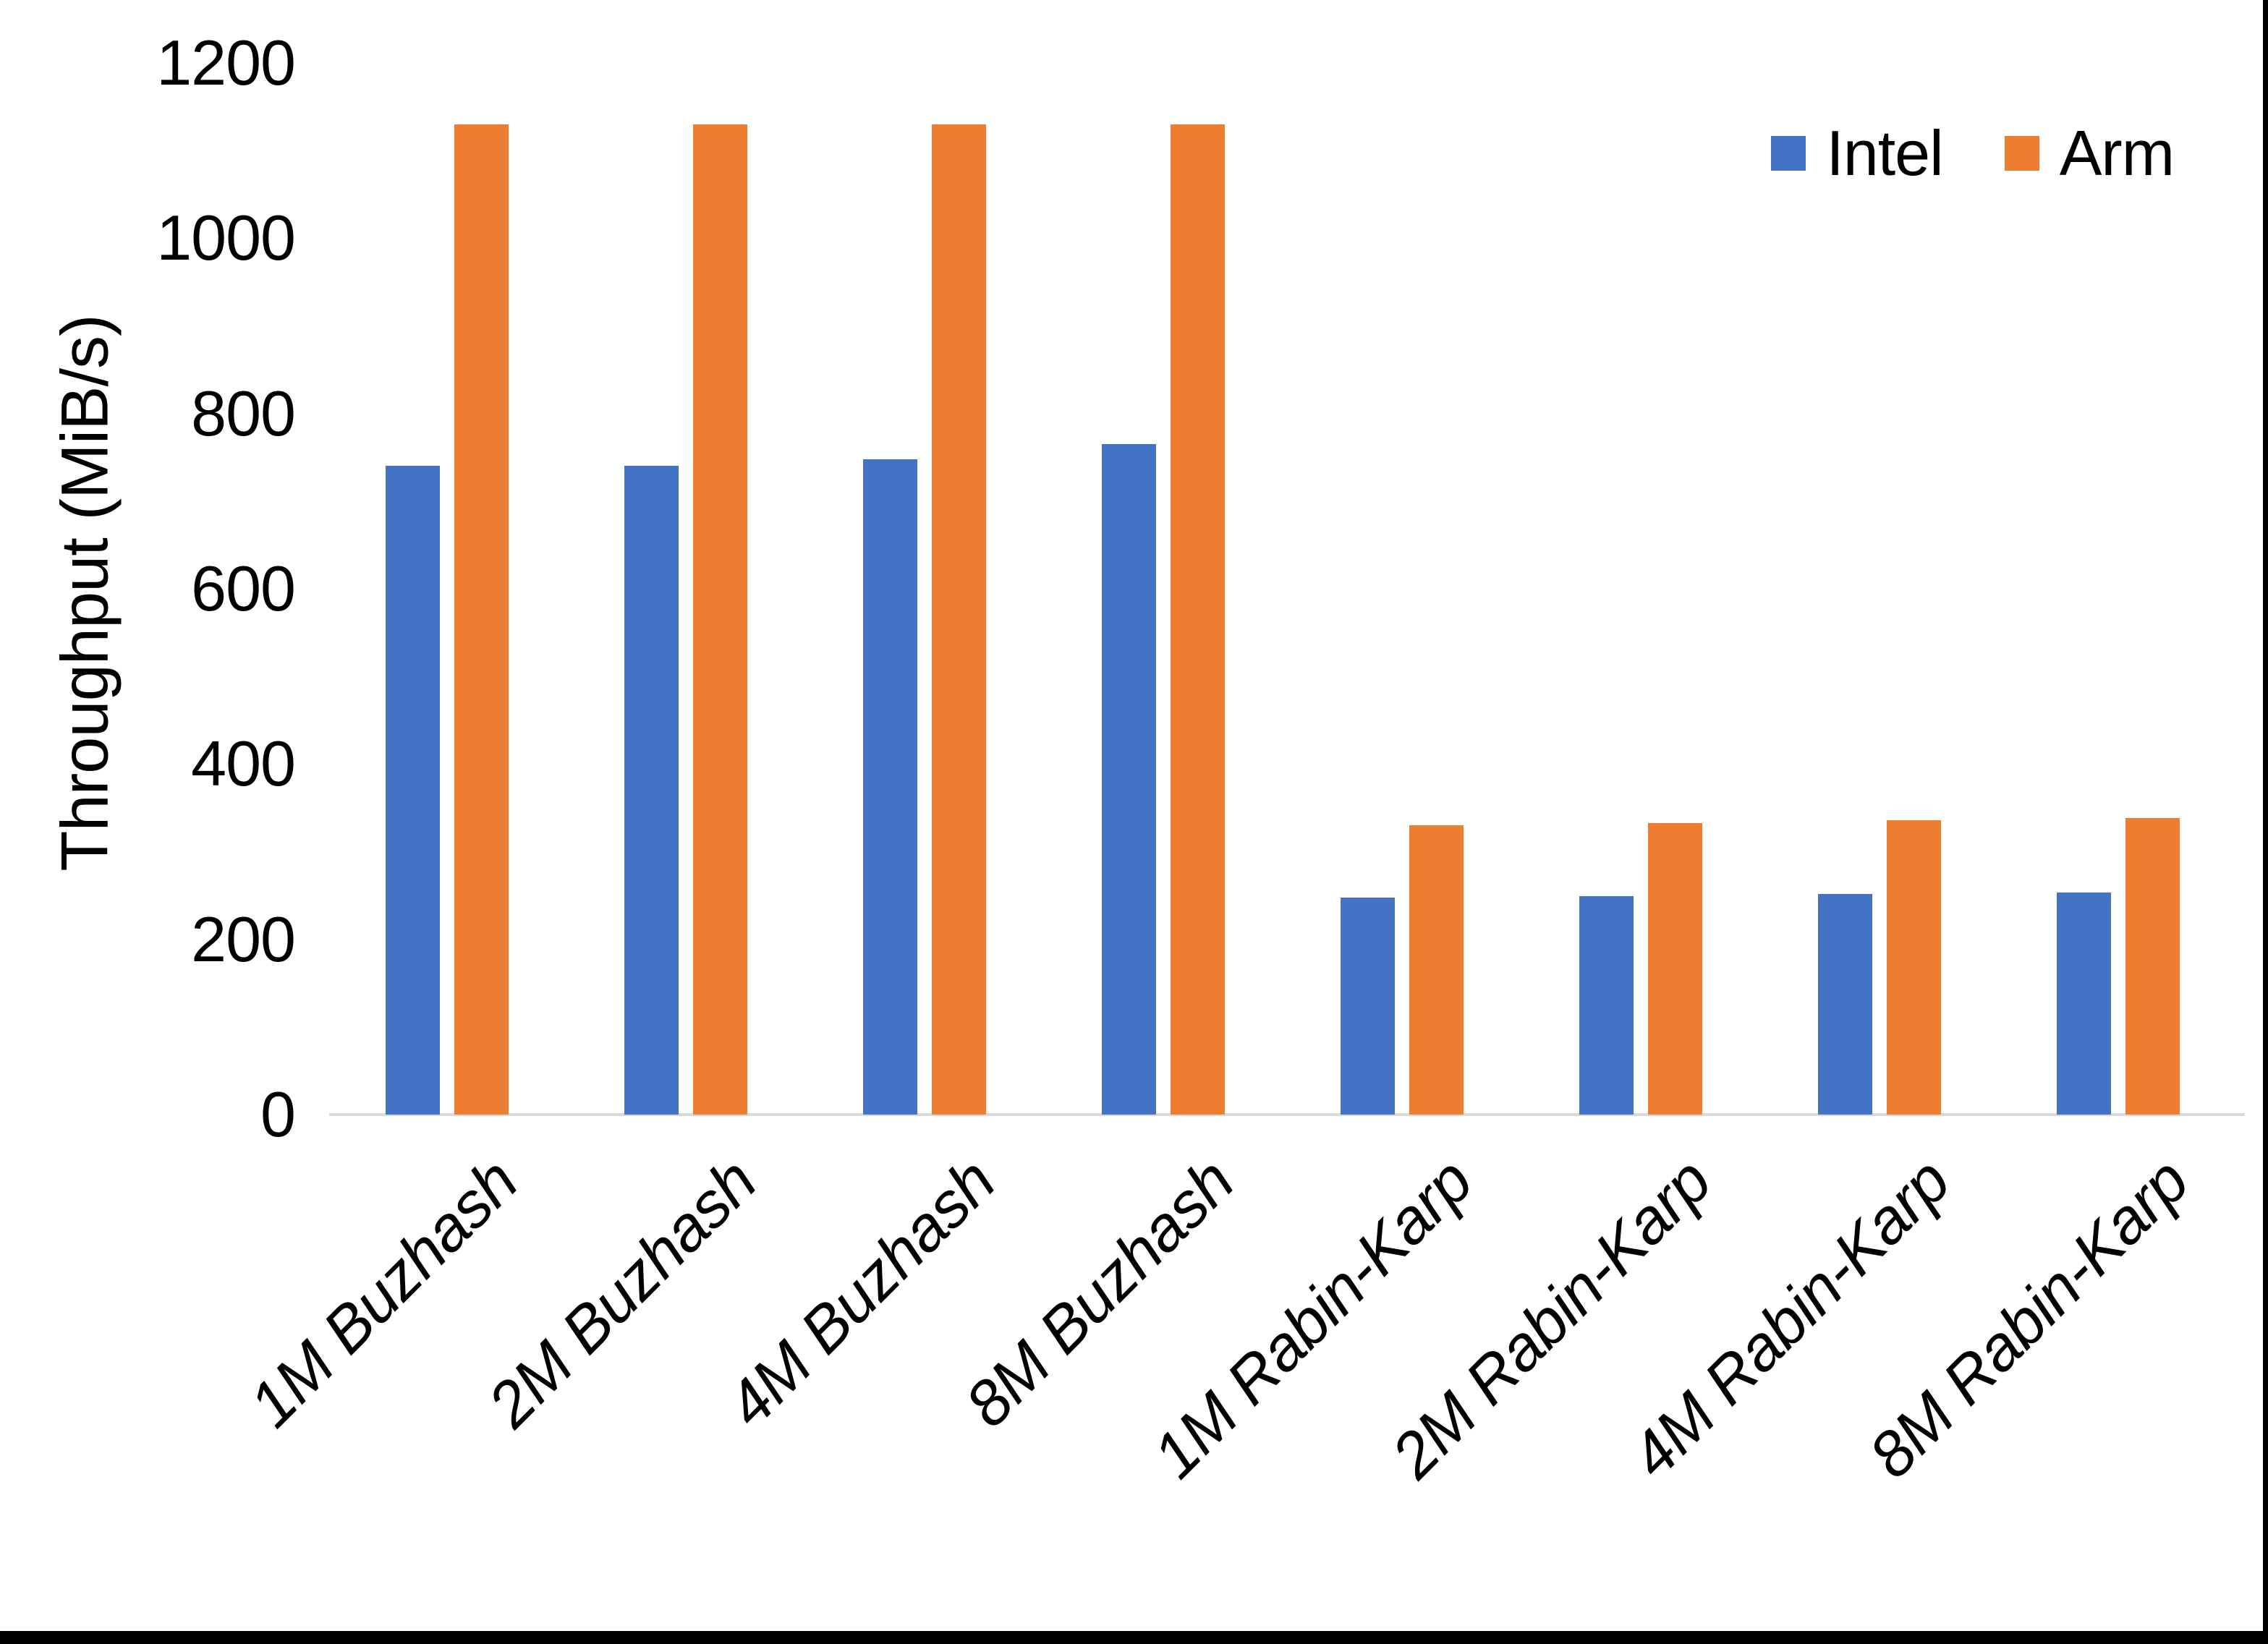  I want to click on legend-item-arm: Arm, so click(2089, 153).